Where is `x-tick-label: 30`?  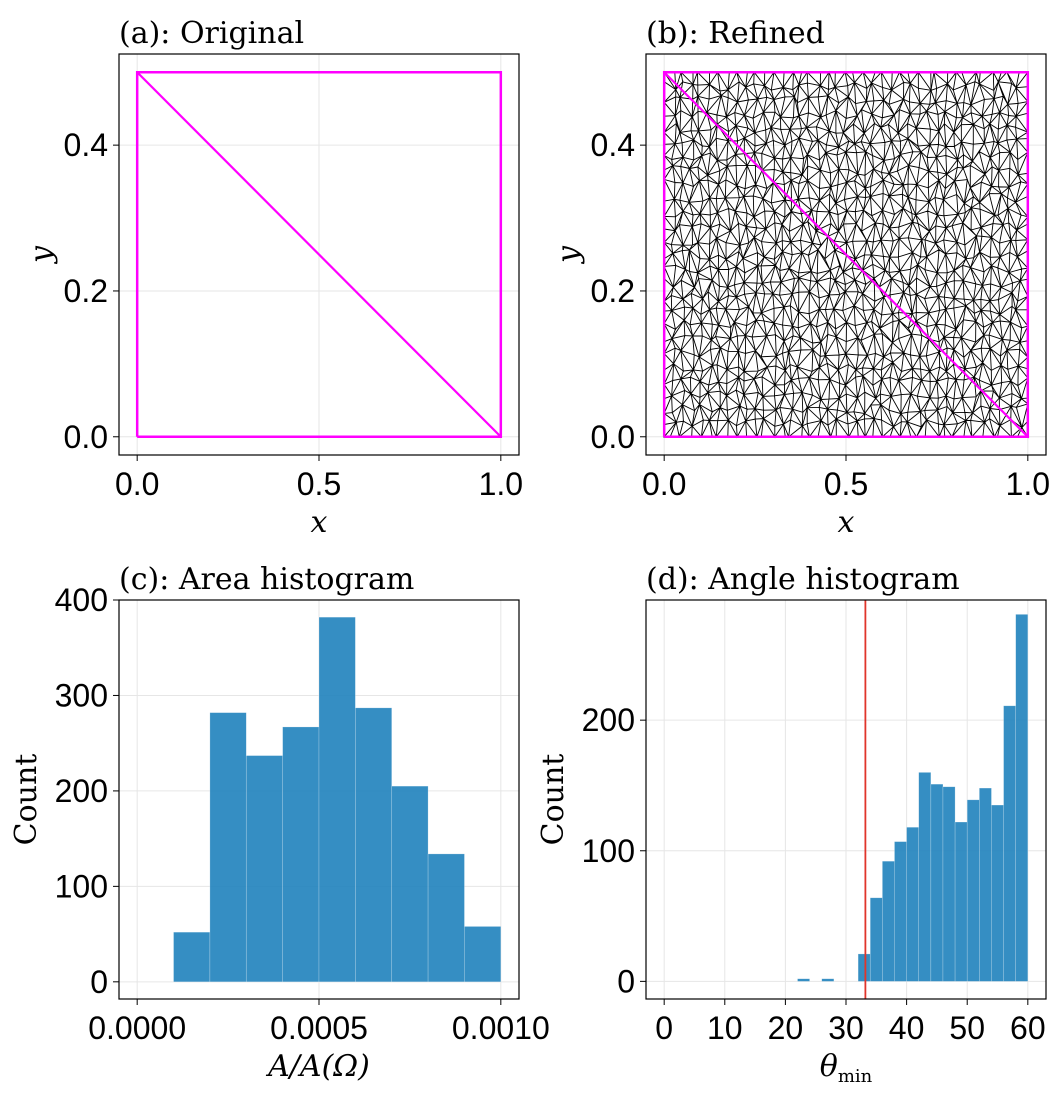 x-tick-label: 30 is located at coordinates (846, 1028).